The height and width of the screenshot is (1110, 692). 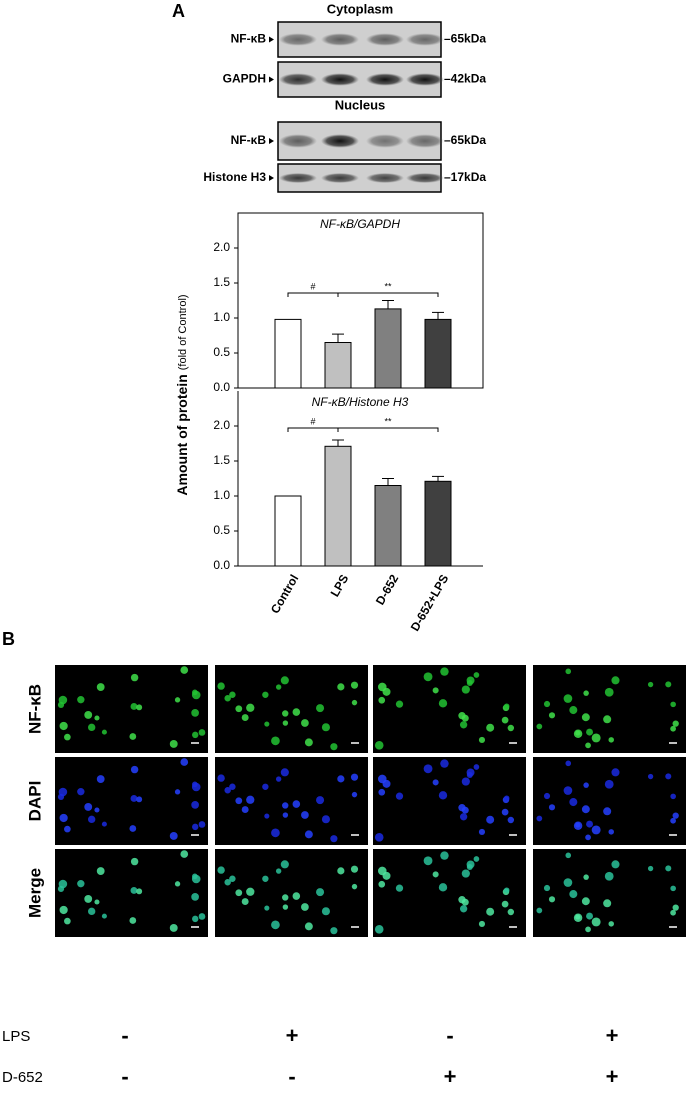 What do you see at coordinates (360, 402) in the screenshot?
I see `chart-title: NF-κB/Histone H3` at bounding box center [360, 402].